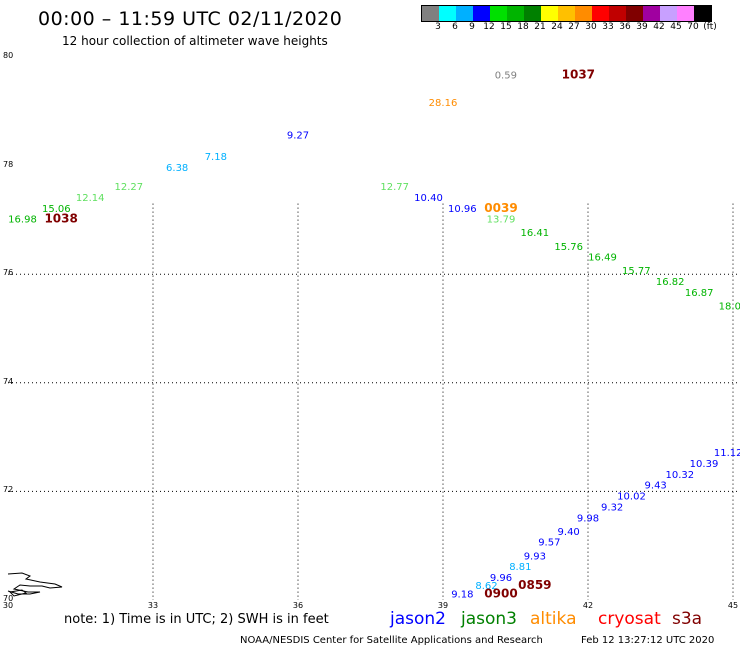 This screenshot has width=740, height=650. What do you see at coordinates (687, 619) in the screenshot?
I see `legend-s3a: s3a` at bounding box center [687, 619].